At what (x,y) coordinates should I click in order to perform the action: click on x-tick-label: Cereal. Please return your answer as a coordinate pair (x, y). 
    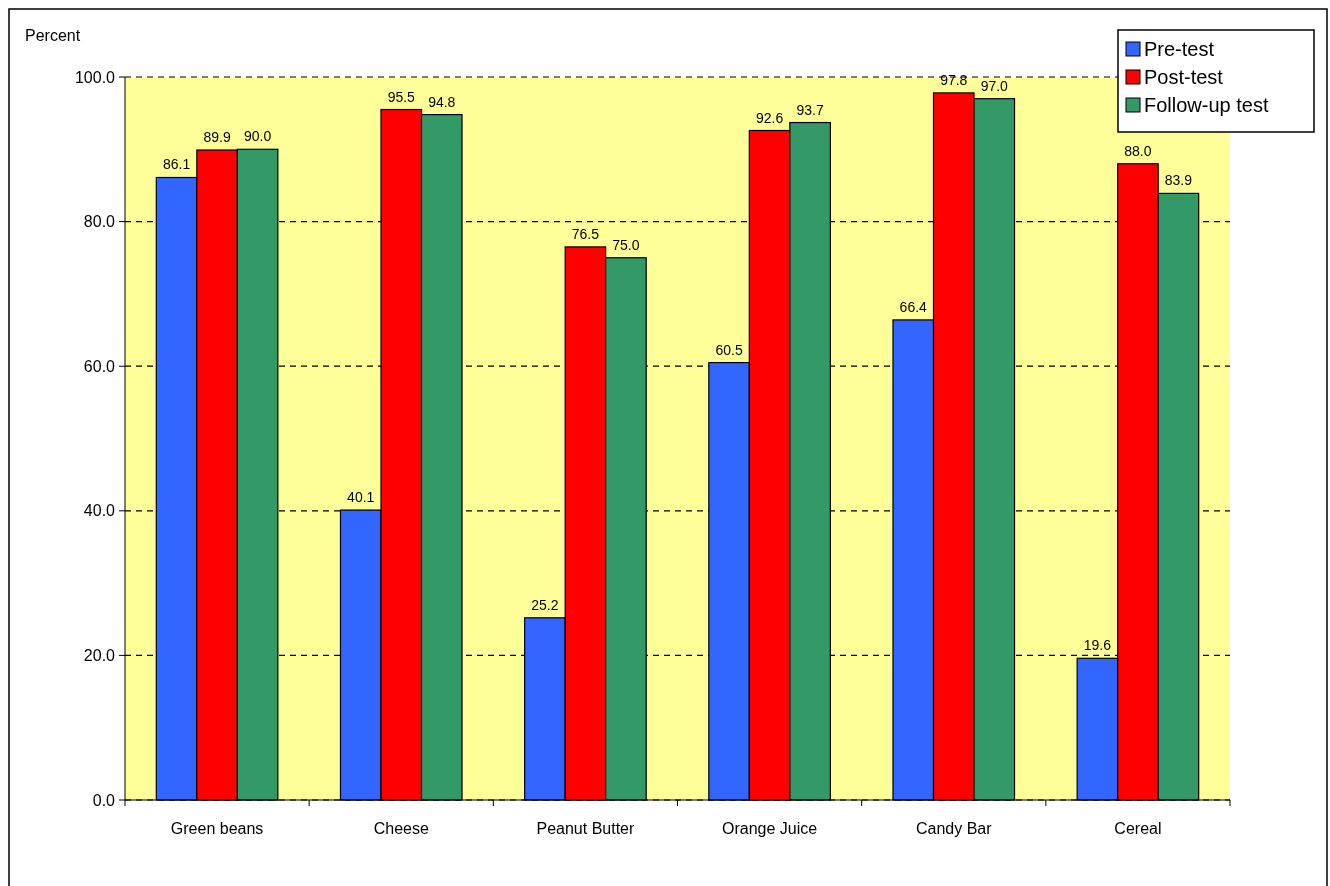
    Looking at the image, I should click on (1138, 828).